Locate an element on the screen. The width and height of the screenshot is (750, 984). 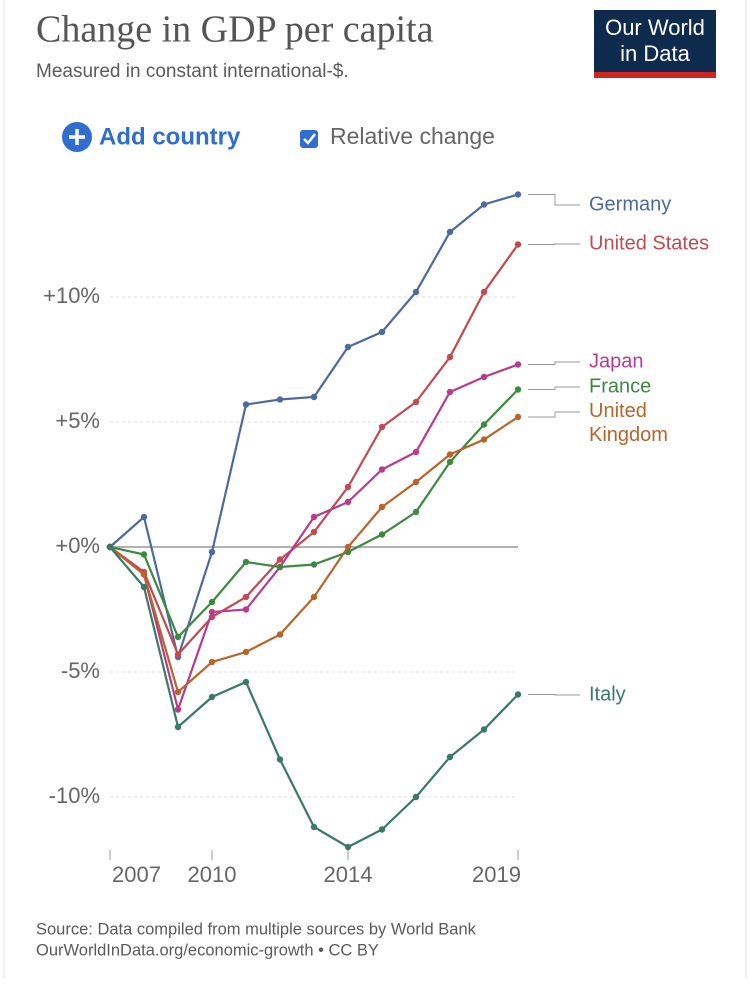
logo-text: in Data is located at coordinates (655, 53).